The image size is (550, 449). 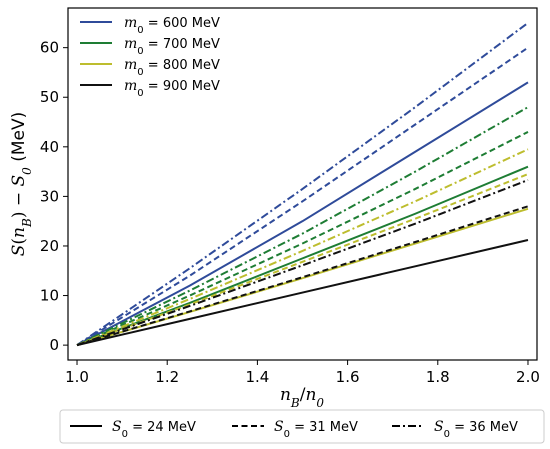 I want to click on x-axis: 1.0 1.2 1.4 1.6 1.8 2.0, so click(x=302, y=373).